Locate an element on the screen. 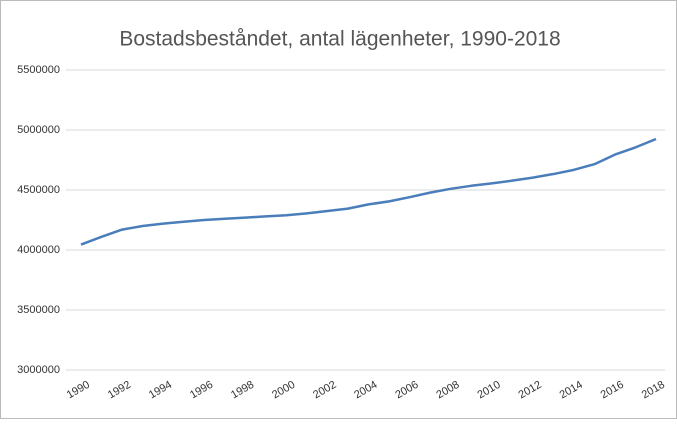 This screenshot has width=677, height=424. y-tick-label: 5000000 is located at coordinates (38, 130).